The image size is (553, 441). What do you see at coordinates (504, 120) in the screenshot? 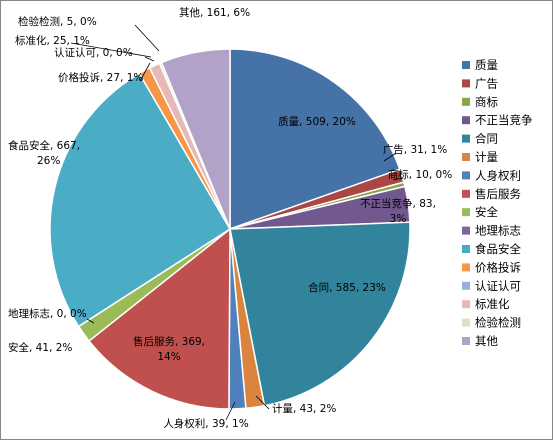
I see `legend-label: 不正当竞争` at bounding box center [504, 120].